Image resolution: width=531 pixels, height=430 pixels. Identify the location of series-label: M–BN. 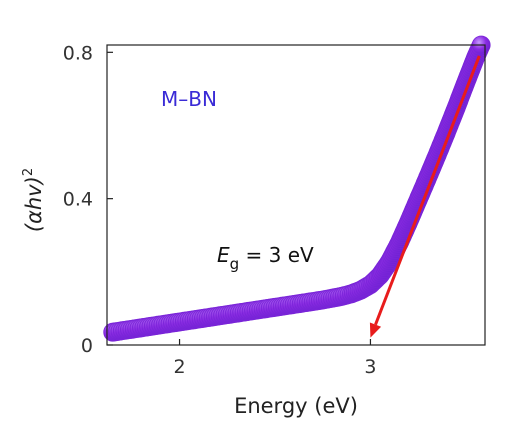
(189, 99).